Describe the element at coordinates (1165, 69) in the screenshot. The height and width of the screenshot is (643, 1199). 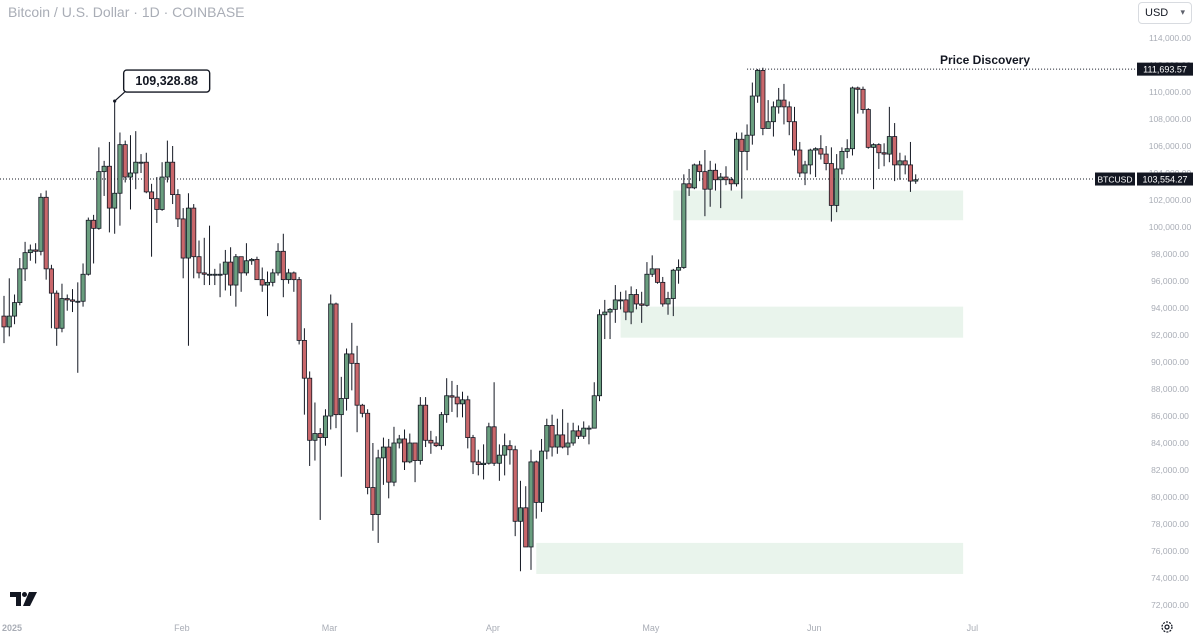
I see `high-price-tag` at that location.